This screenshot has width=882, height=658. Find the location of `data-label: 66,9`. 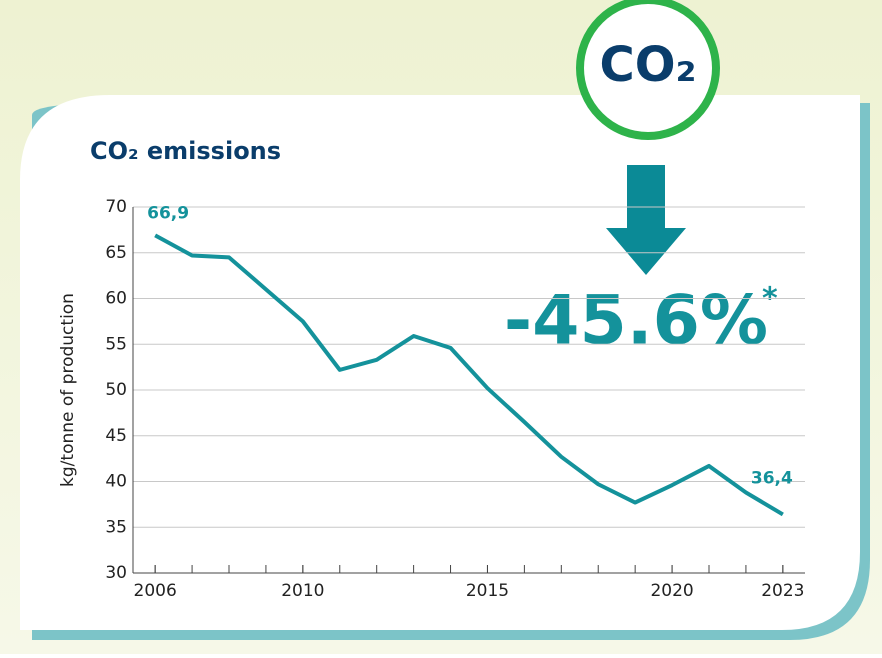

data-label: 66,9 is located at coordinates (168, 213).